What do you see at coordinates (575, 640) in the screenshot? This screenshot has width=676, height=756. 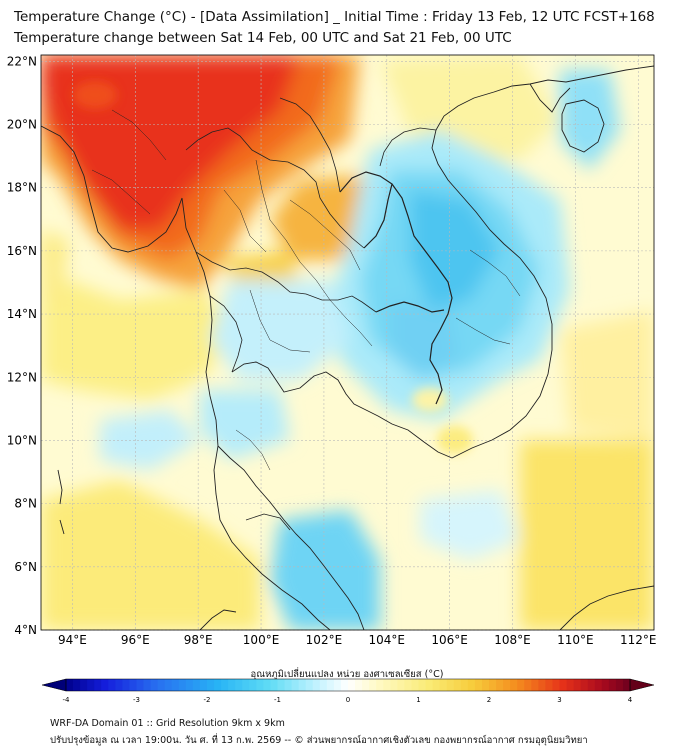 I see `lon-label: 110°E` at bounding box center [575, 640].